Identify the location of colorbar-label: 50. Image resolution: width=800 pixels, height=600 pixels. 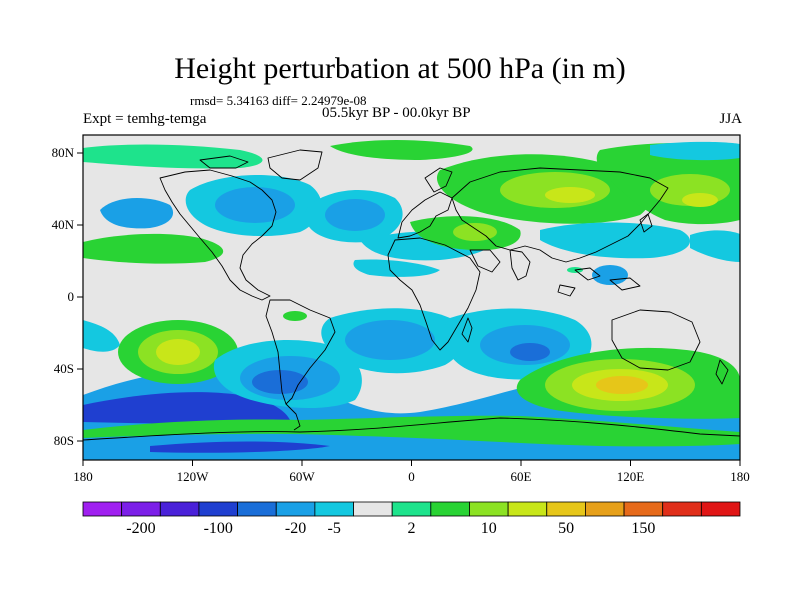
(566, 528).